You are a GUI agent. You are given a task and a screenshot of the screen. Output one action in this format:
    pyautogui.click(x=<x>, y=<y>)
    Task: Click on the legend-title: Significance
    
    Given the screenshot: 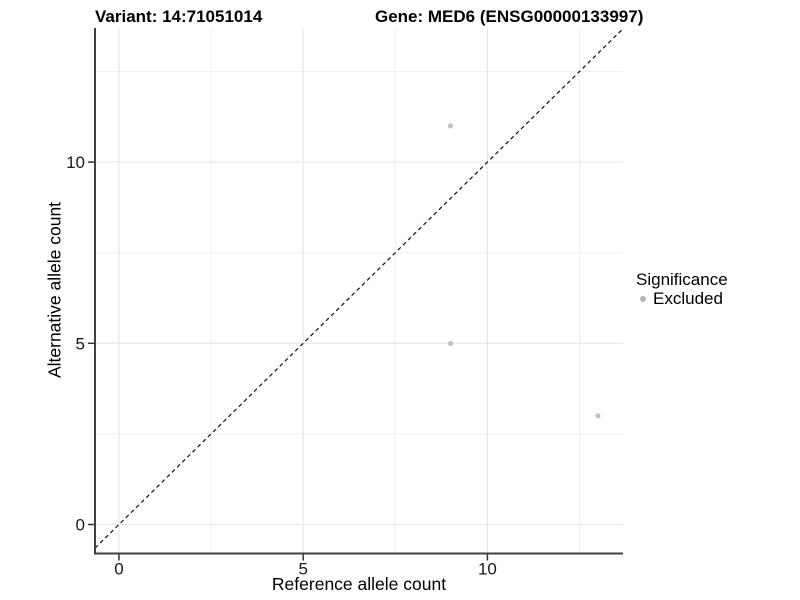 What is the action you would take?
    pyautogui.click(x=682, y=279)
    